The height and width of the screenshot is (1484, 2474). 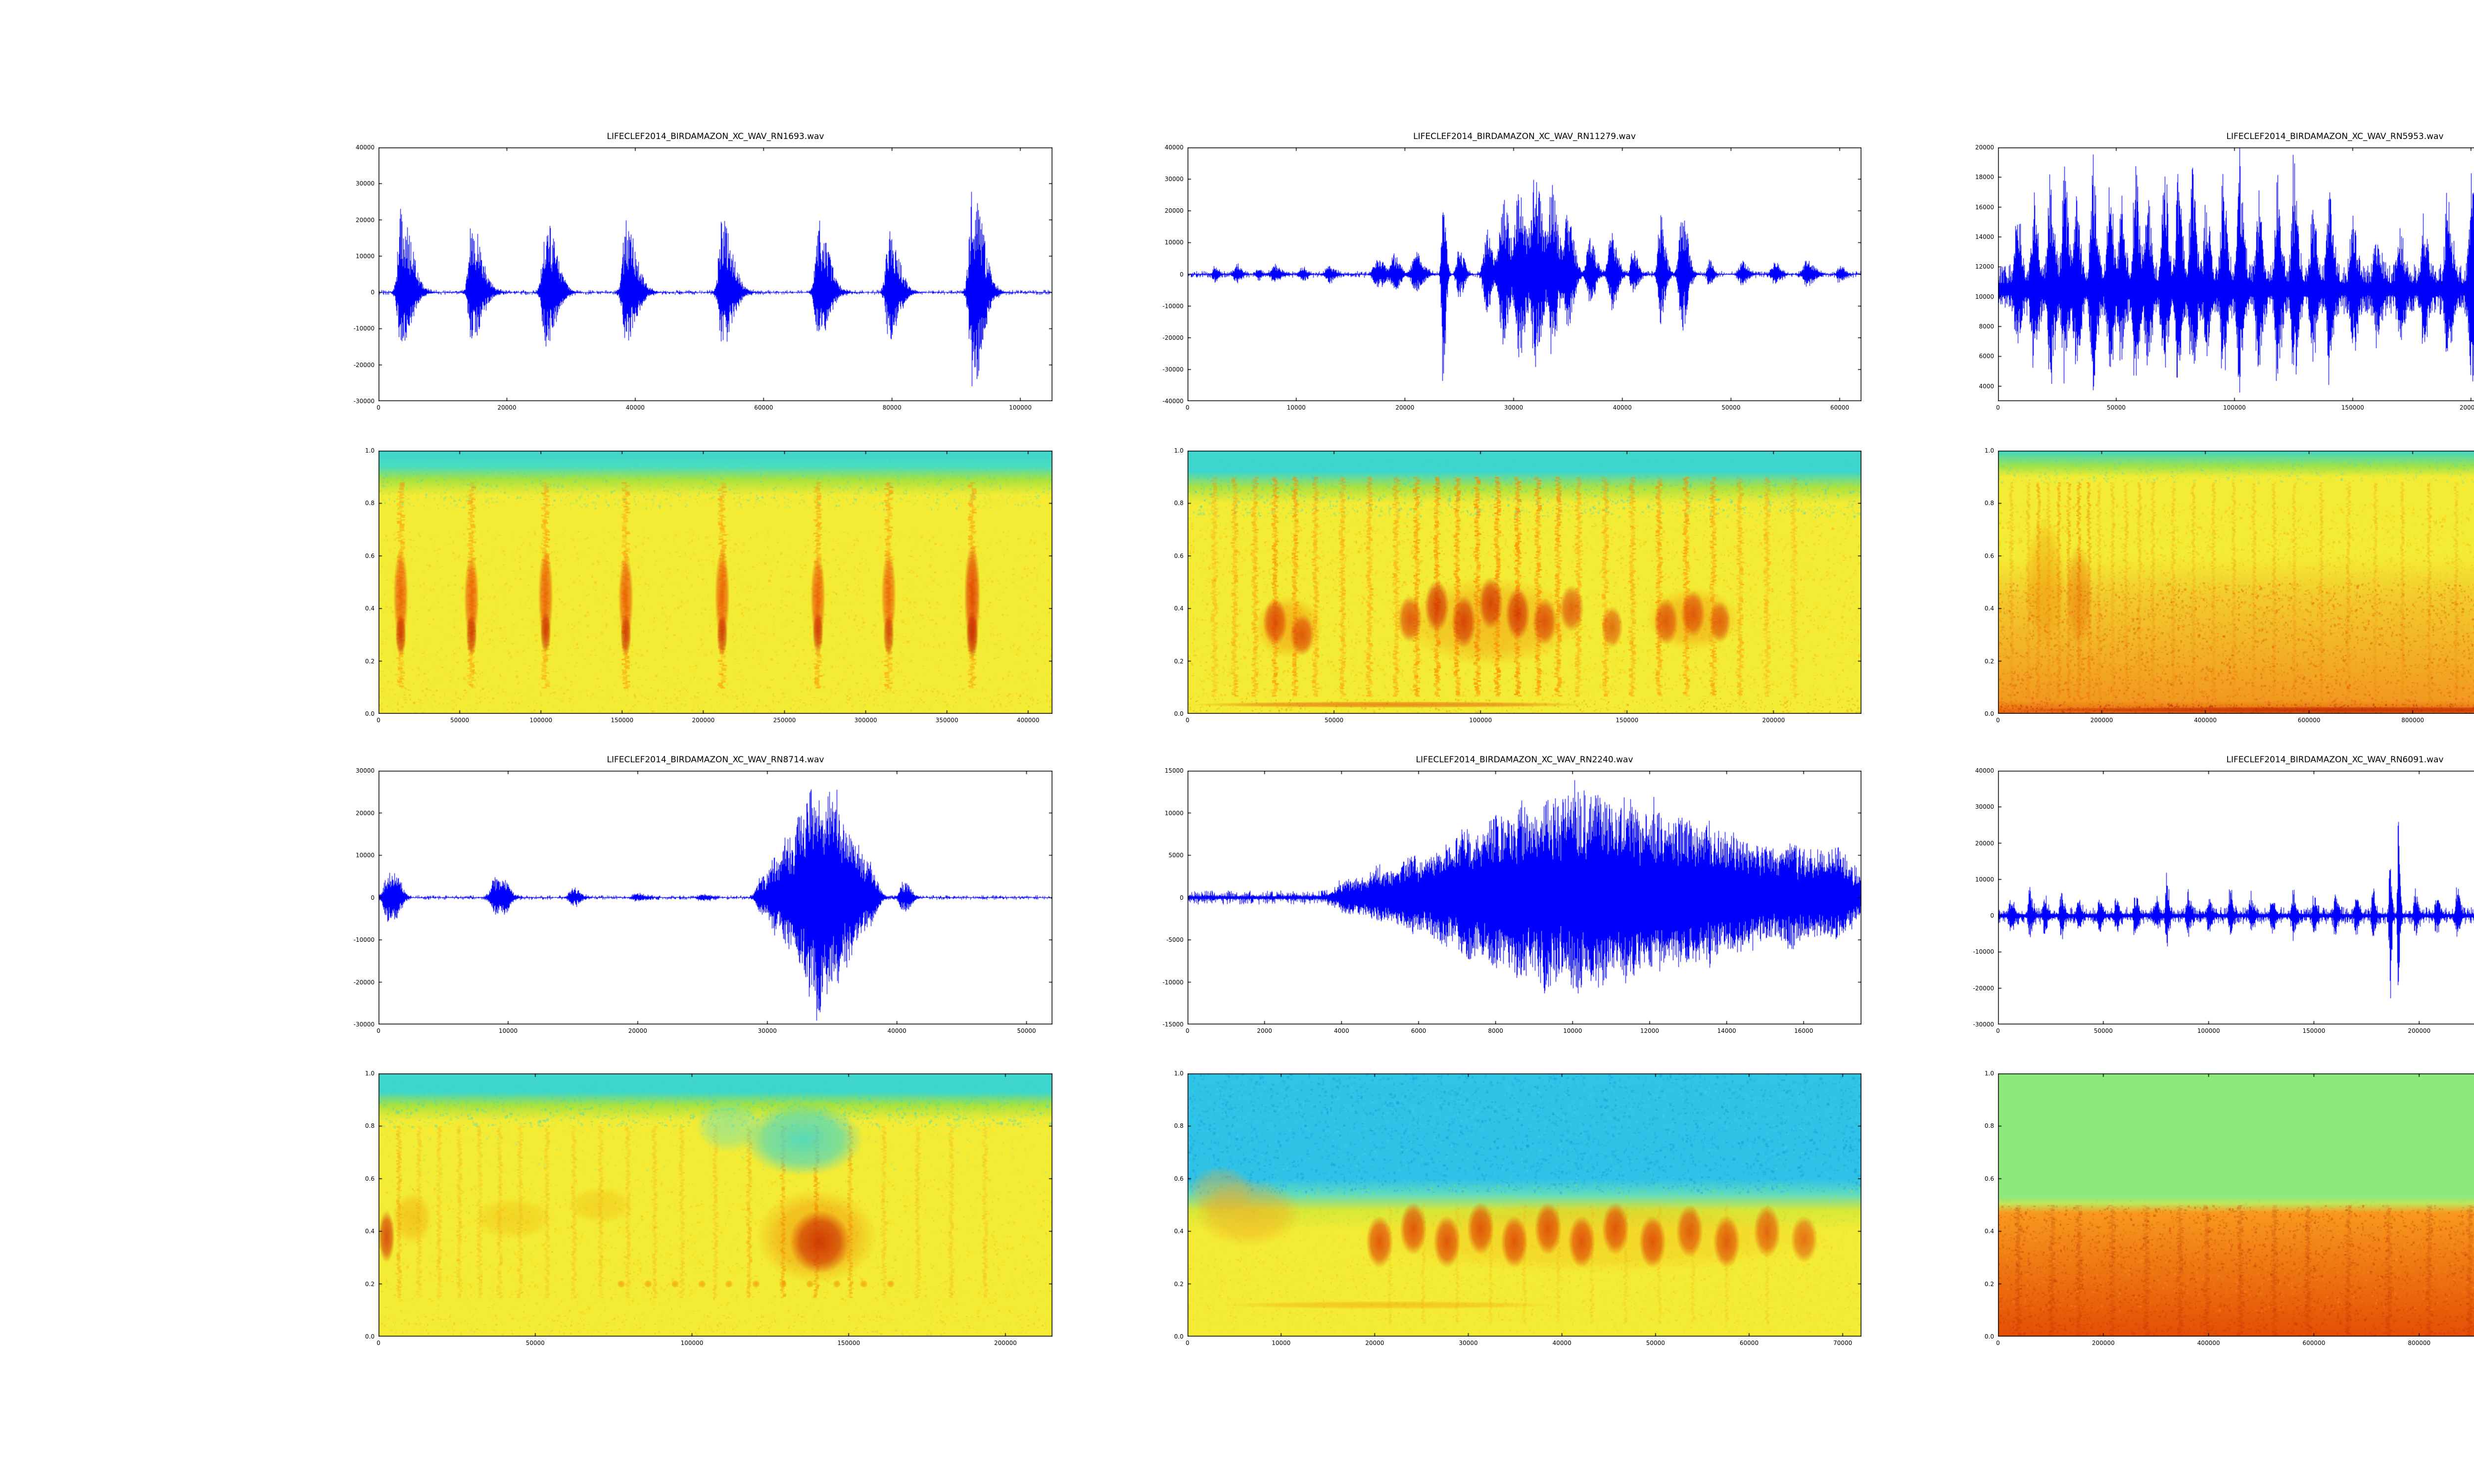 What do you see at coordinates (1021, 407) in the screenshot?
I see `x-tick-label: 100000` at bounding box center [1021, 407].